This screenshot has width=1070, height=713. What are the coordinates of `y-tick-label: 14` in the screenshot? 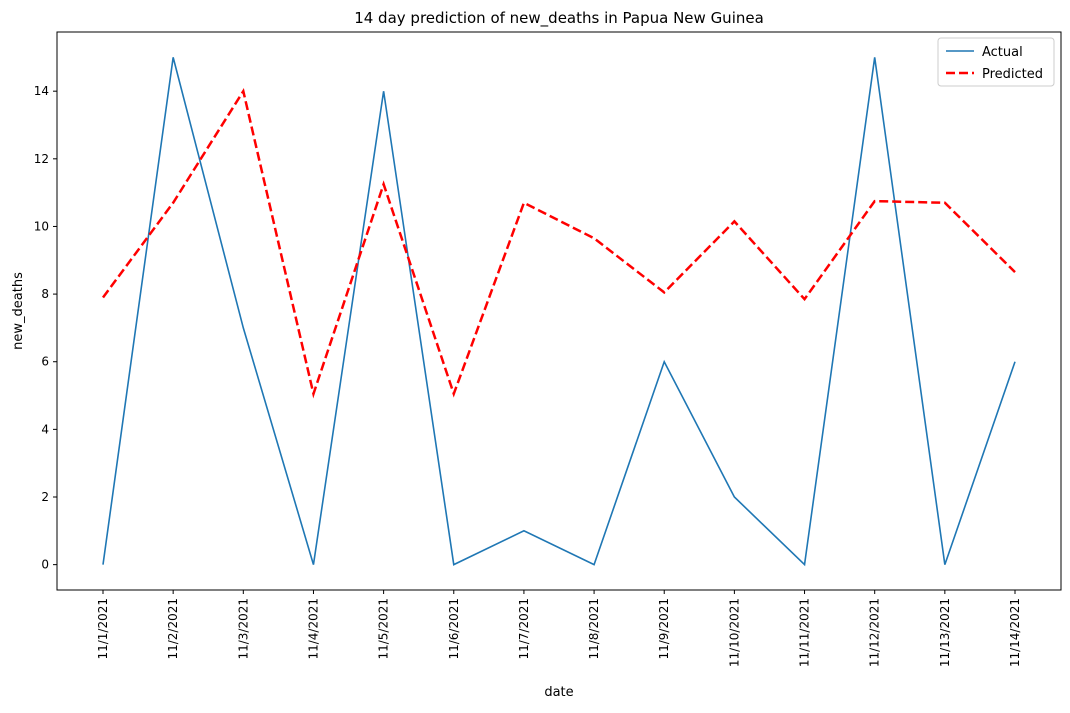 It's located at (41, 91).